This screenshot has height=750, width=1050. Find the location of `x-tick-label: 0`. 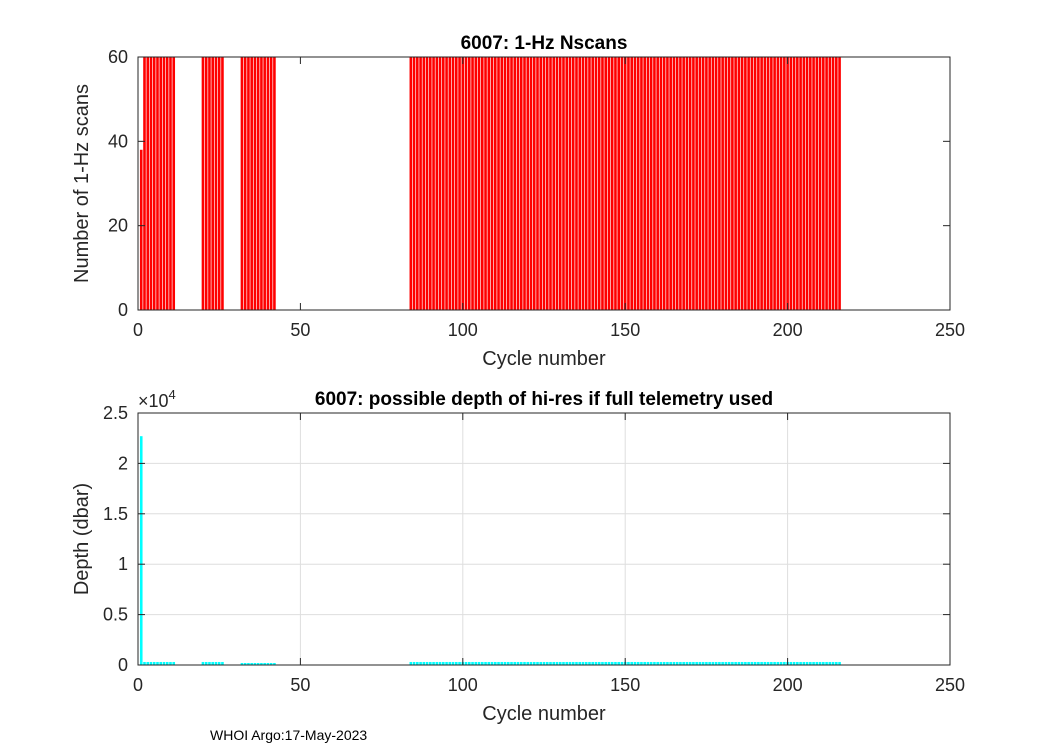

x-tick-label: 0 is located at coordinates (138, 685).